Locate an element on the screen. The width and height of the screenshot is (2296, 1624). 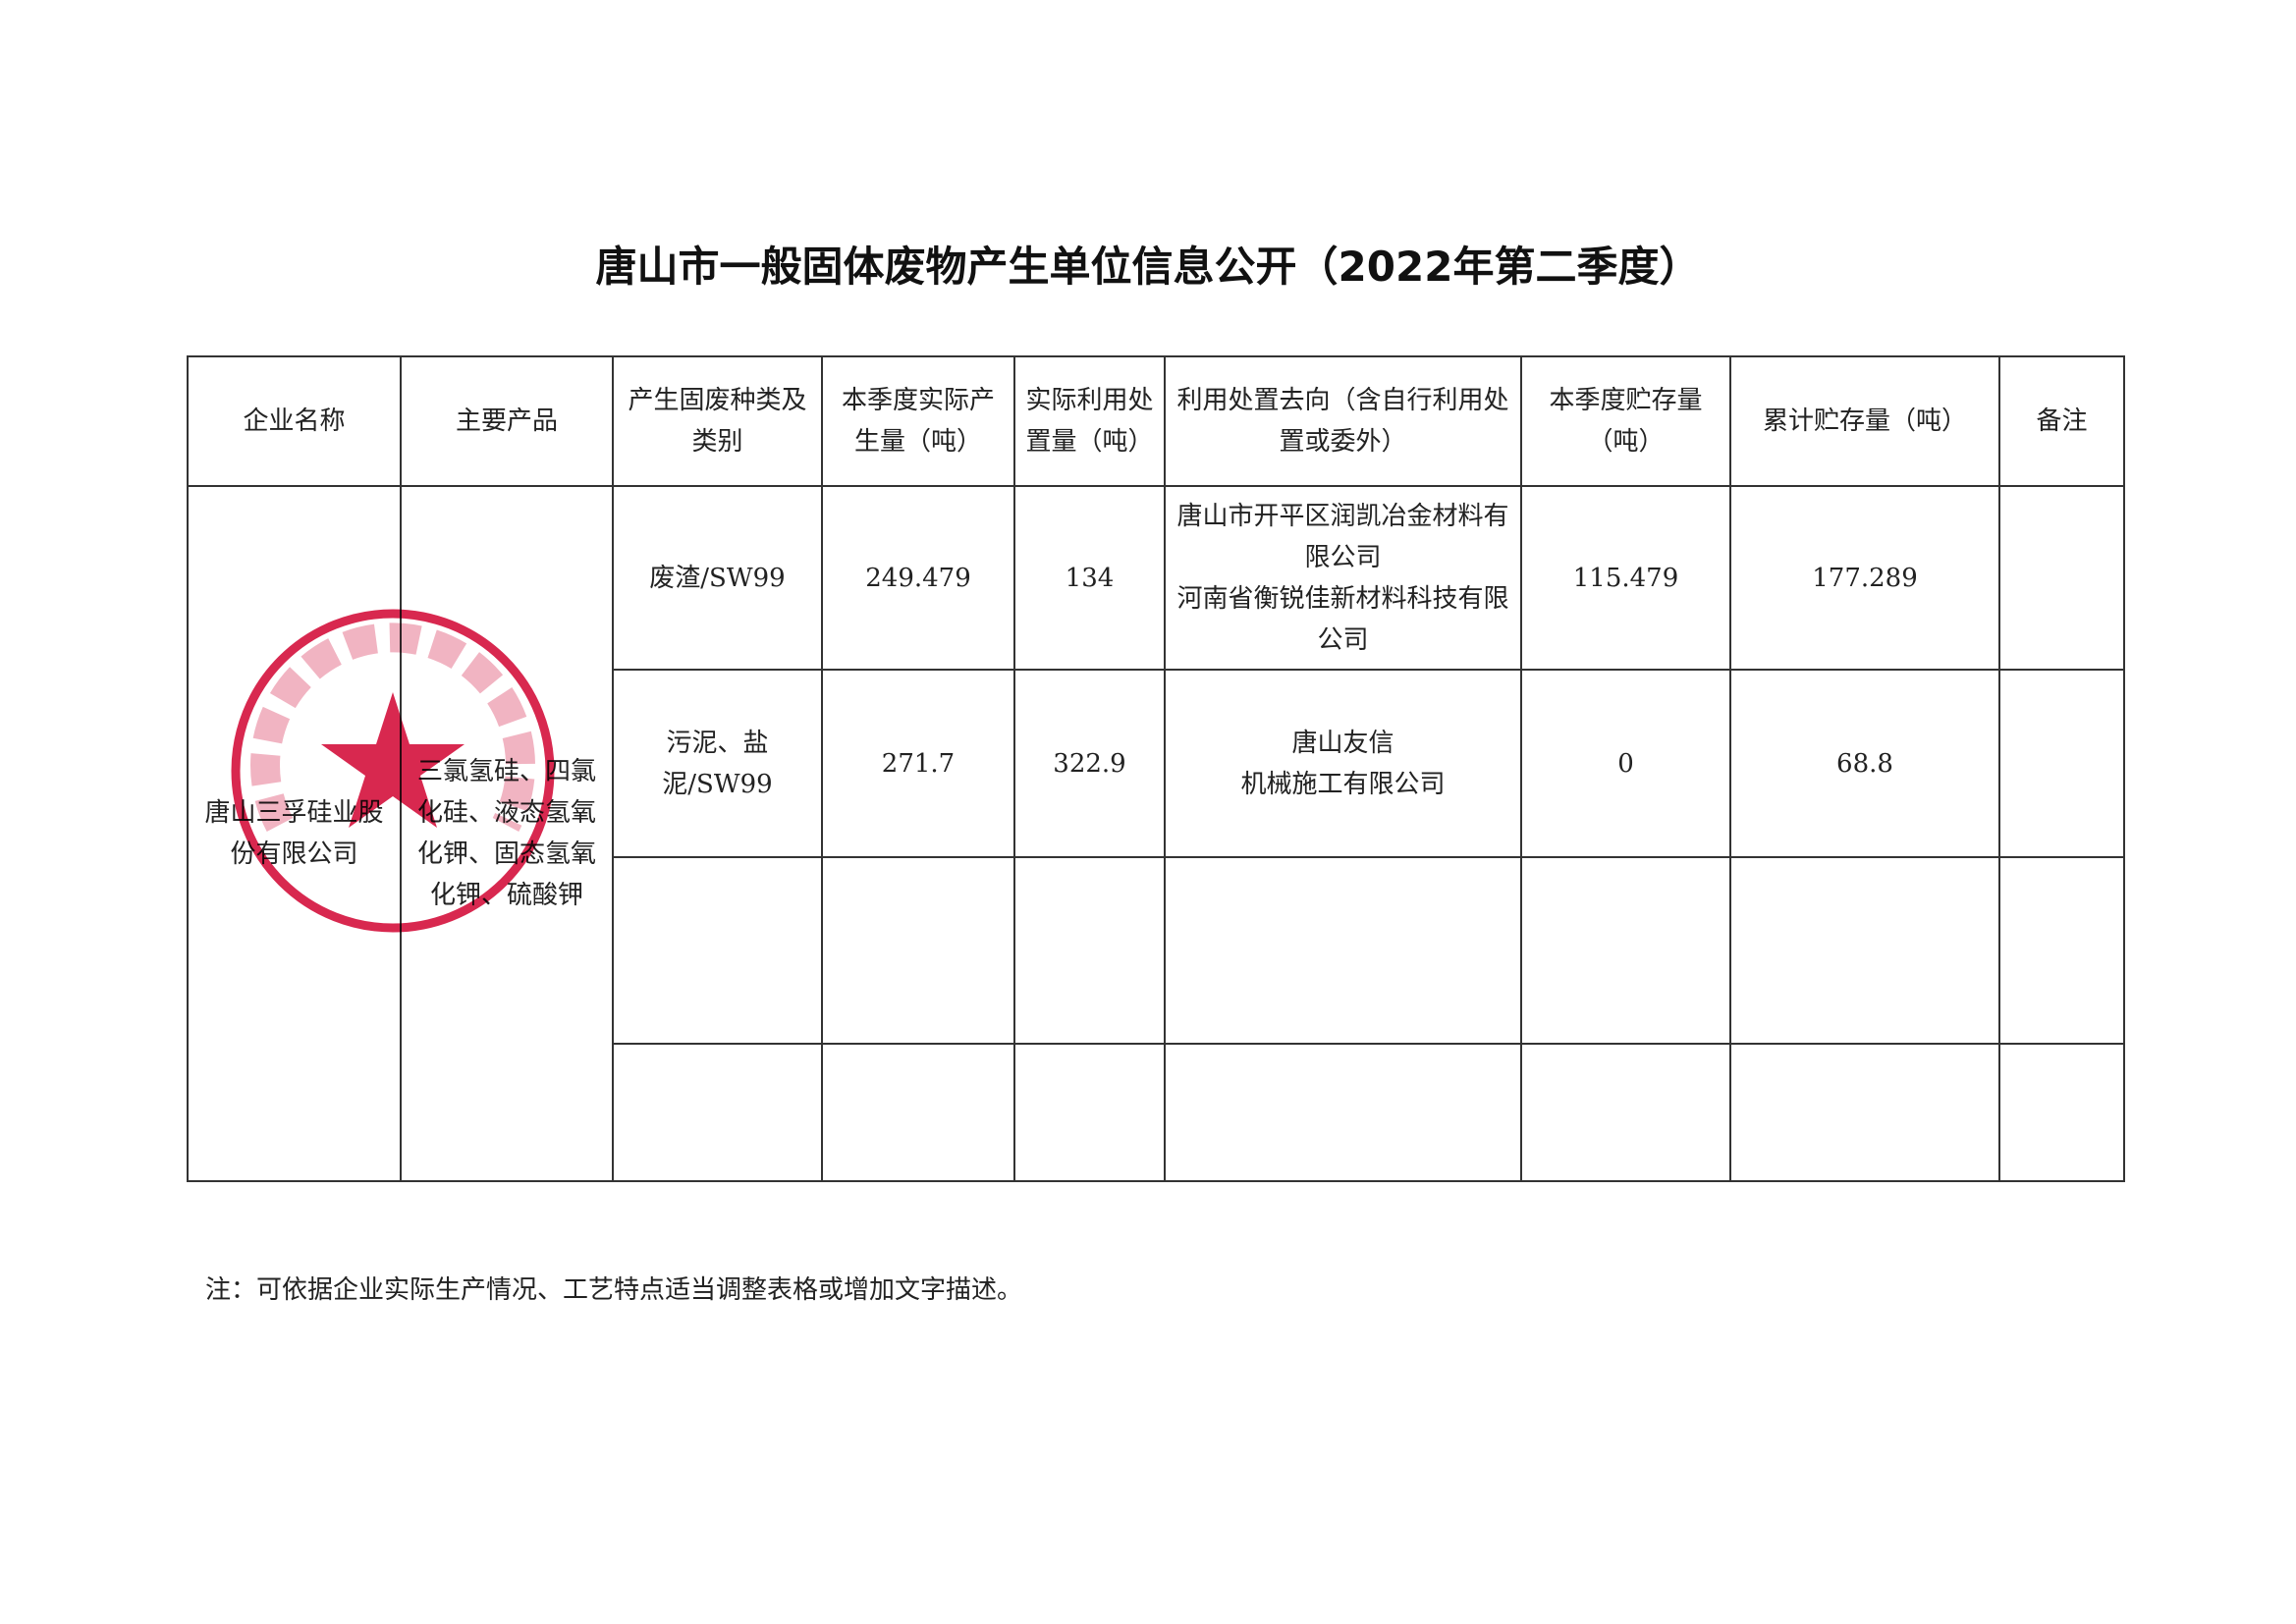
header-cell: 产生固废种类及类别 is located at coordinates (717, 421).